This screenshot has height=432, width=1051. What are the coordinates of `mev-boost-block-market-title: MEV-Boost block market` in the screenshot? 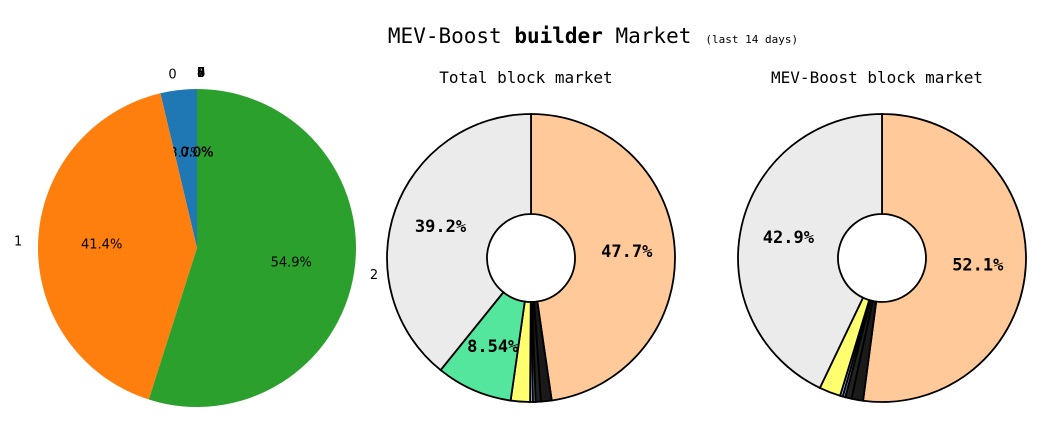 It's located at (877, 77).